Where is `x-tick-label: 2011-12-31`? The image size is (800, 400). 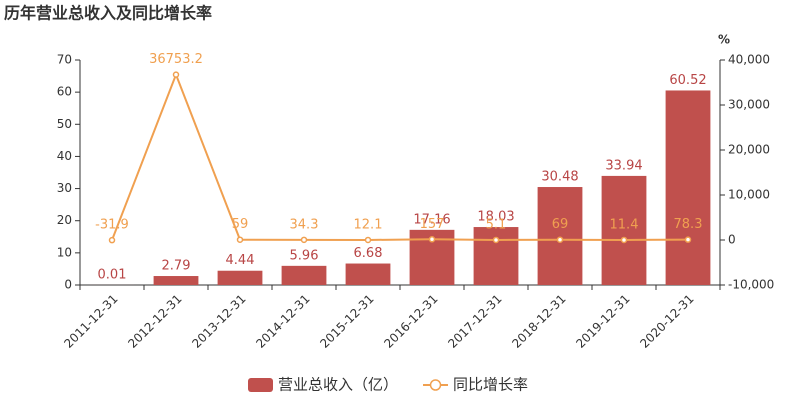 x-tick-label: 2011-12-31 is located at coordinates (90, 321).